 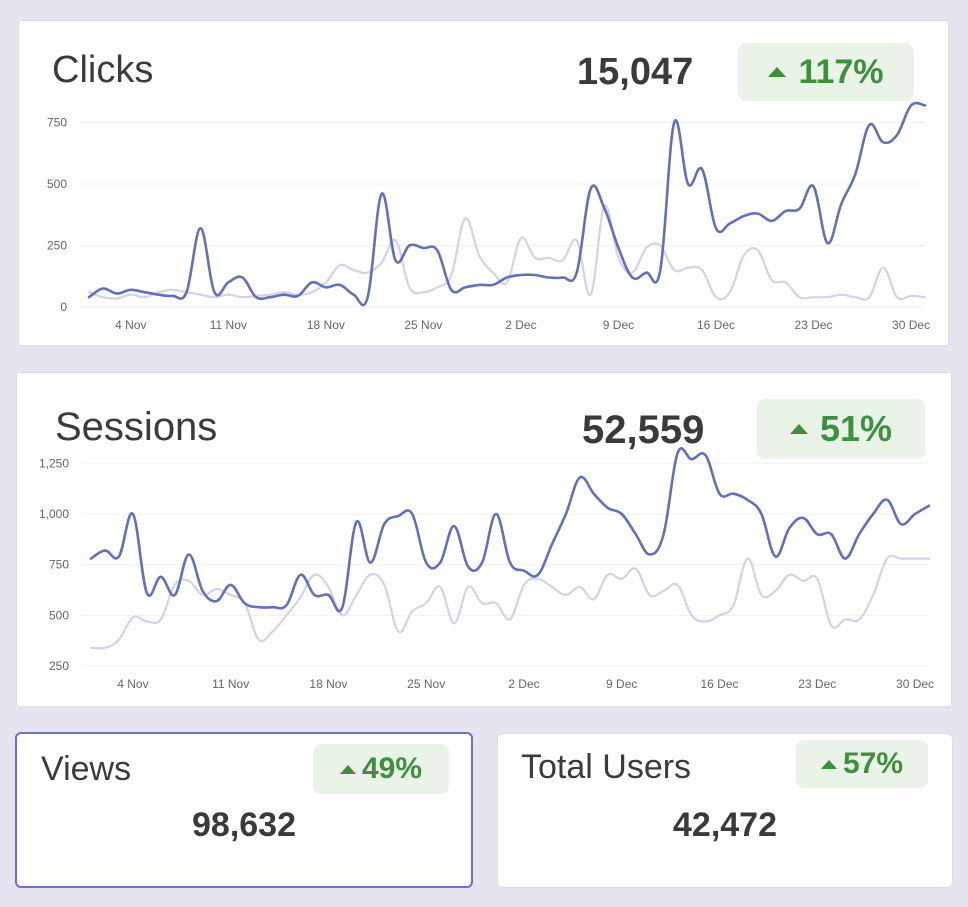 What do you see at coordinates (86, 769) in the screenshot?
I see `views-title: Views` at bounding box center [86, 769].